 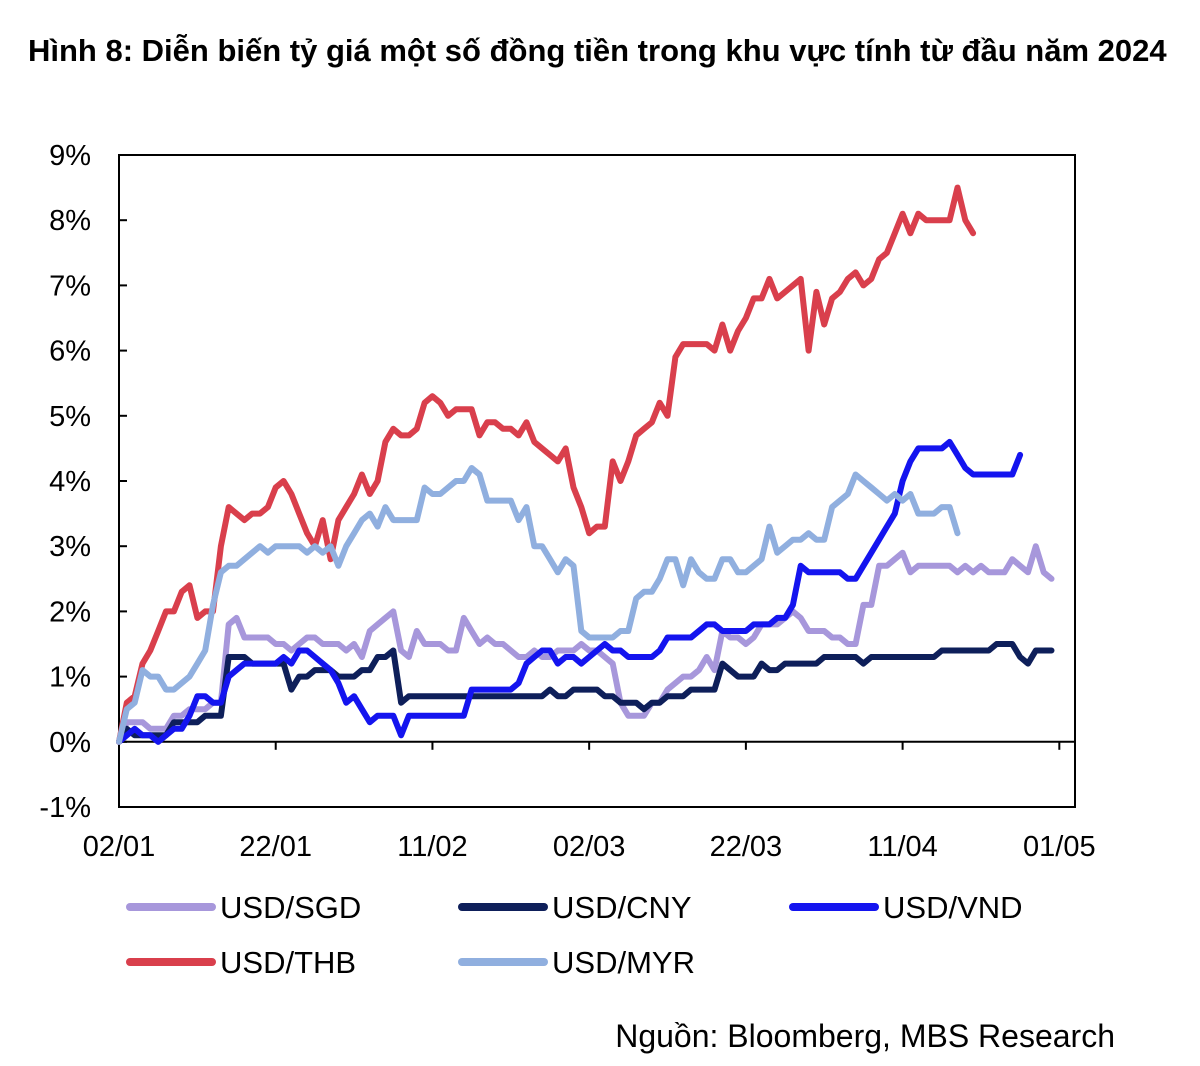 I want to click on x-tick-label: 11/02, so click(x=432, y=847).